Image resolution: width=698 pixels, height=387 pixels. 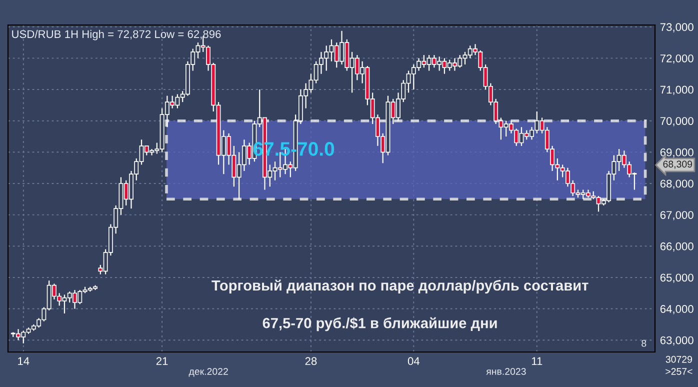 I want to click on x-tick-label: 28, so click(x=311, y=361).